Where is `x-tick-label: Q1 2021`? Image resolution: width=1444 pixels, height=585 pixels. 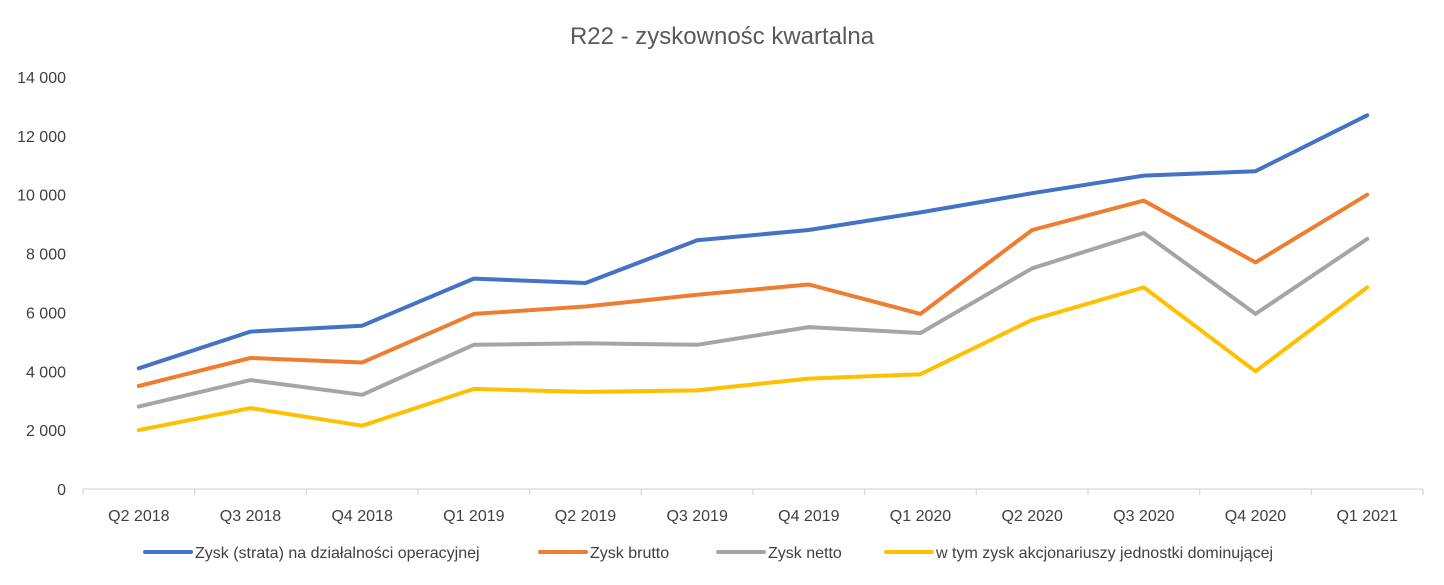
x-tick-label: Q1 2021 is located at coordinates (1366, 516).